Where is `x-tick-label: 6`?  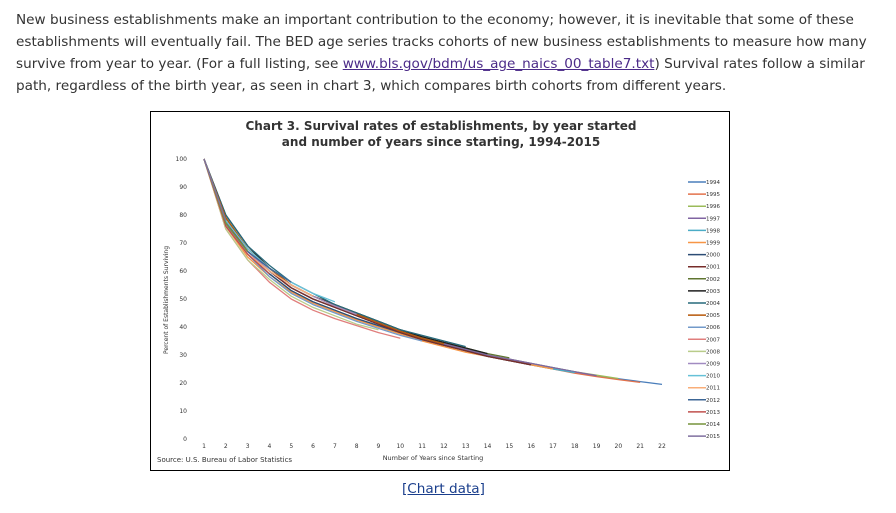 x-tick-label: 6 is located at coordinates (313, 446).